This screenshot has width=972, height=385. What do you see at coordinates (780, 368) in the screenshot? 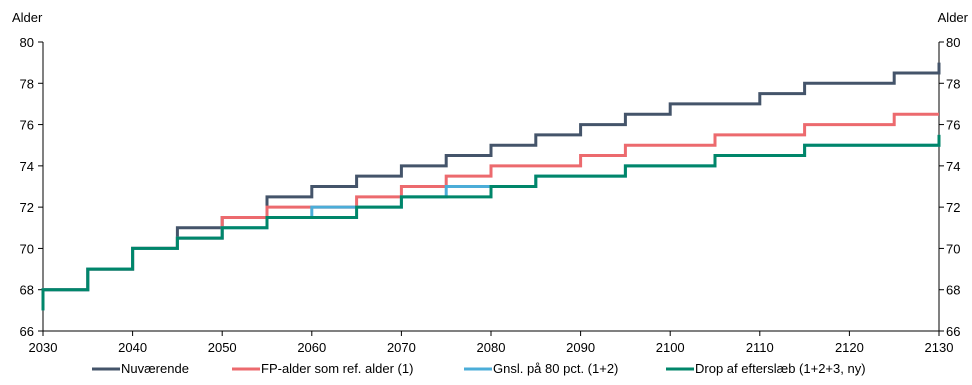
I see `legend-label: Drop af efterslæb (1+2+3, ny)` at bounding box center [780, 368].